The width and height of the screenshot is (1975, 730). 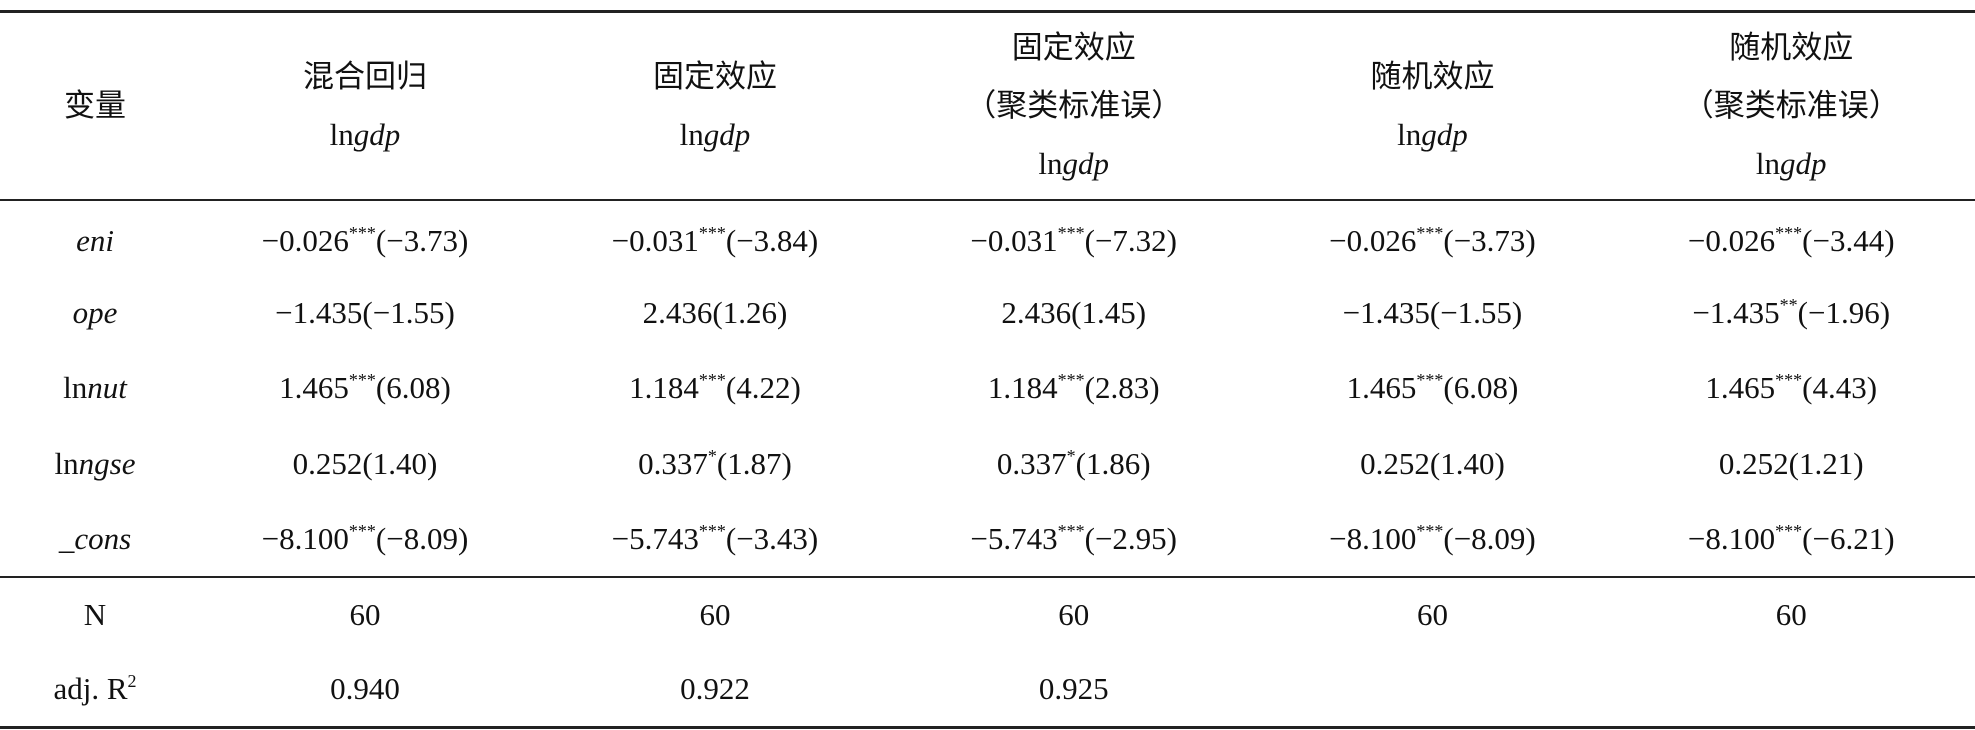 I want to click on stat-value: 0.925, so click(x=1073, y=688).